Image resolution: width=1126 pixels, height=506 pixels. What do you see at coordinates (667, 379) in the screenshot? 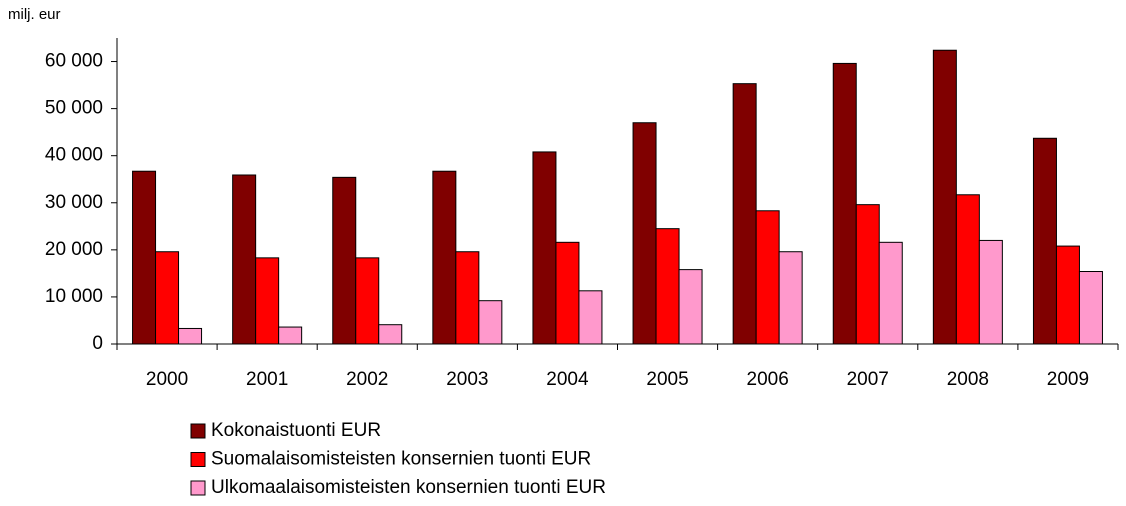
I see `x-tick-label: 2005` at bounding box center [667, 379].